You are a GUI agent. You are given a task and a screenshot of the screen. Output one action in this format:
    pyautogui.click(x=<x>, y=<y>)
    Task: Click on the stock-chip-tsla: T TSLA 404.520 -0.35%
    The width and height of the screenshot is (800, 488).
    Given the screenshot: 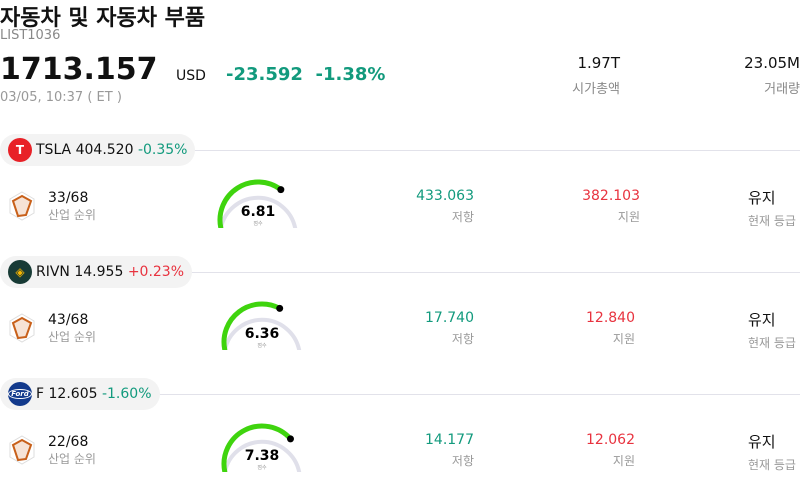 What is the action you would take?
    pyautogui.click(x=98, y=150)
    